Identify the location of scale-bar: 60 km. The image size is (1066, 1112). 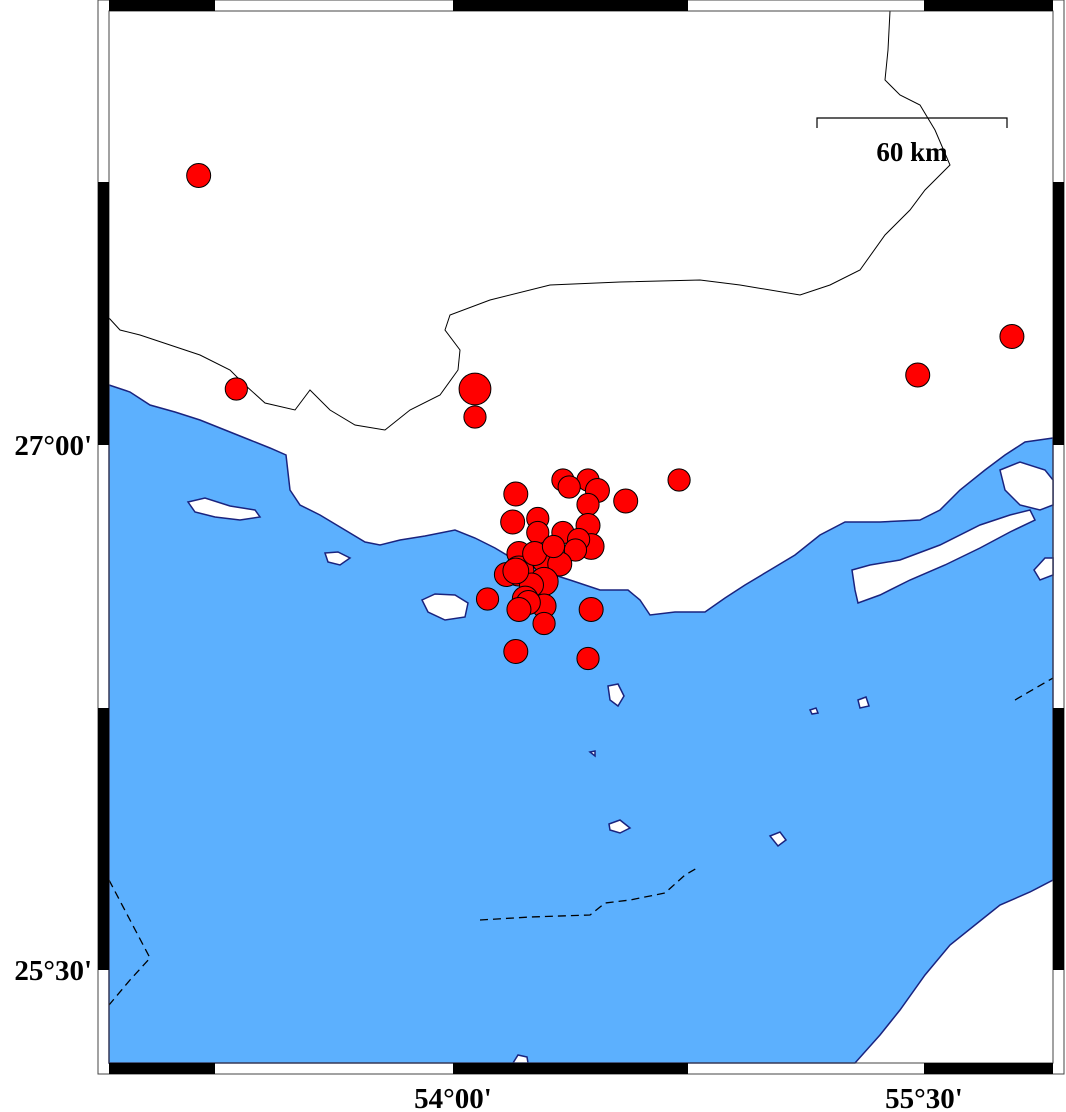
(912, 142).